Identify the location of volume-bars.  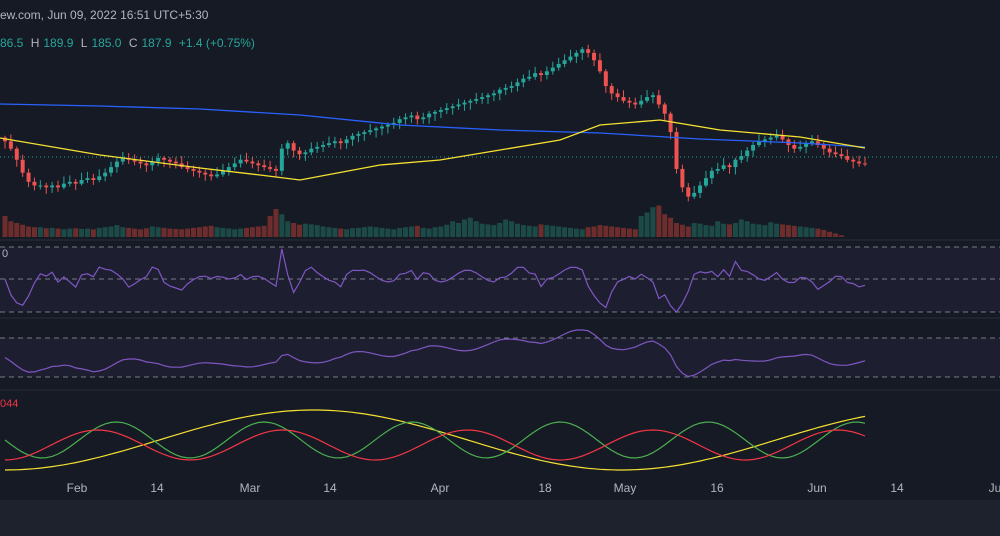
(423, 221).